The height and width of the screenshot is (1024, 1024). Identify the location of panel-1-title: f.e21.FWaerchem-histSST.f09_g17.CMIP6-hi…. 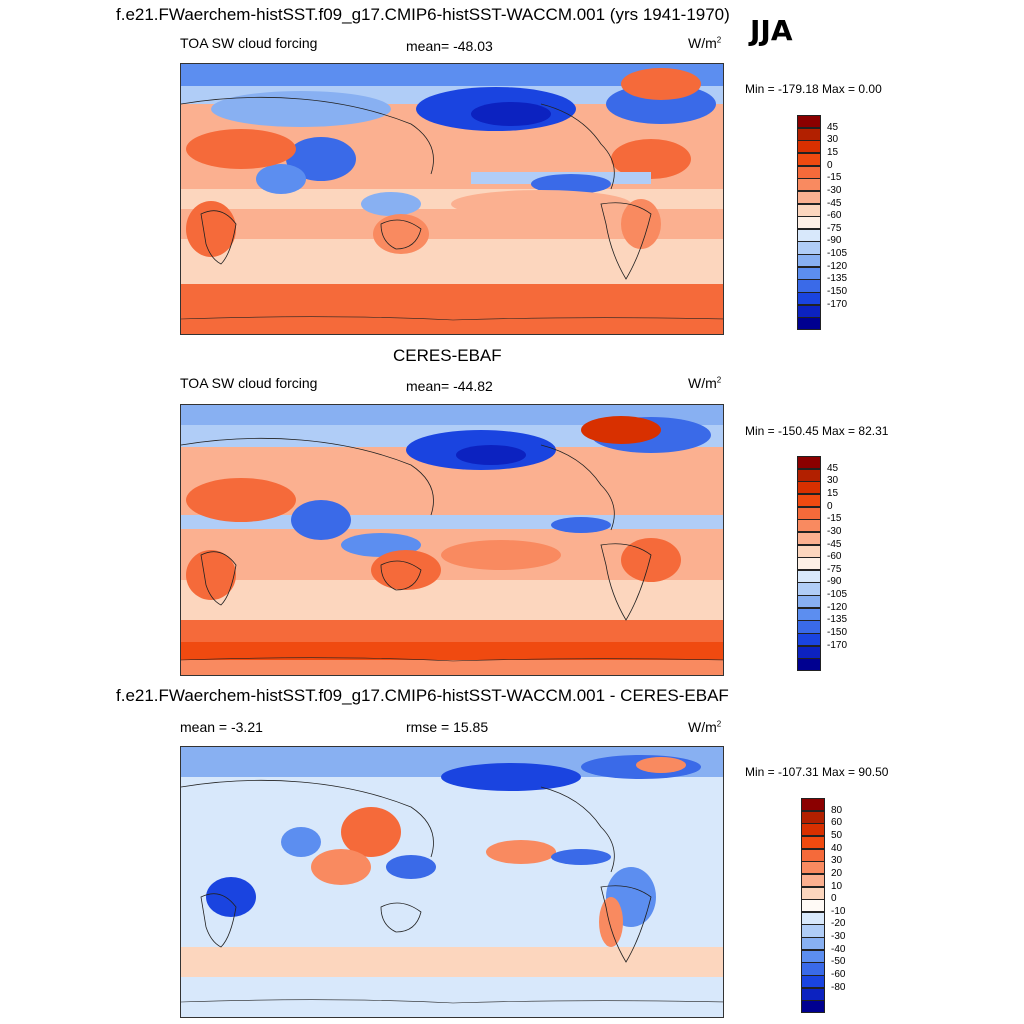
(423, 14).